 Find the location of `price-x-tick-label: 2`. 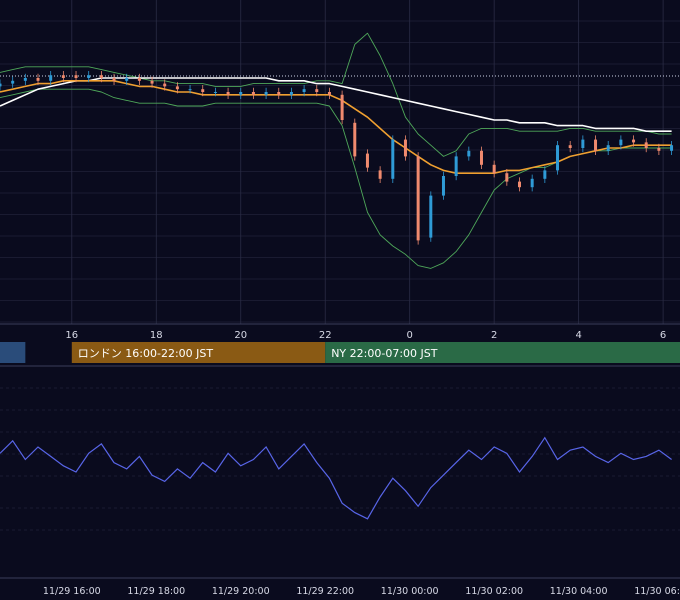

price-x-tick-label: 2 is located at coordinates (494, 335).